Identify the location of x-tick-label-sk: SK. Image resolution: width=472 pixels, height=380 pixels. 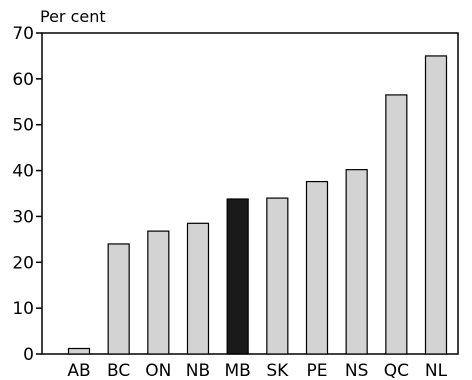
(277, 370).